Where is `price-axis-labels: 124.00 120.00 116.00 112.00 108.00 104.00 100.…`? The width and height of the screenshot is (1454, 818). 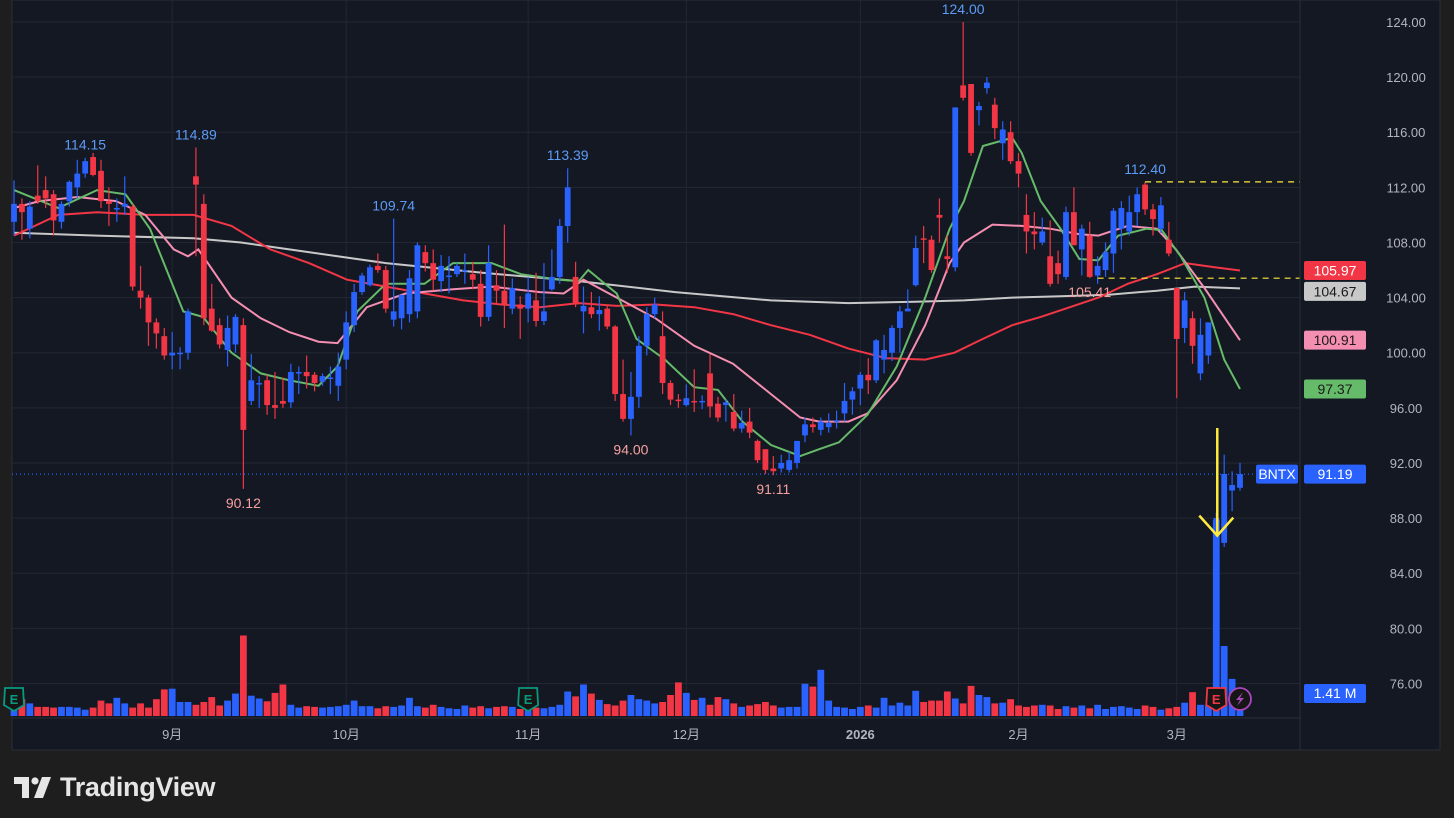
price-axis-labels: 124.00 120.00 116.00 112.00 108.00 104.00 100.… is located at coordinates (1406, 353).